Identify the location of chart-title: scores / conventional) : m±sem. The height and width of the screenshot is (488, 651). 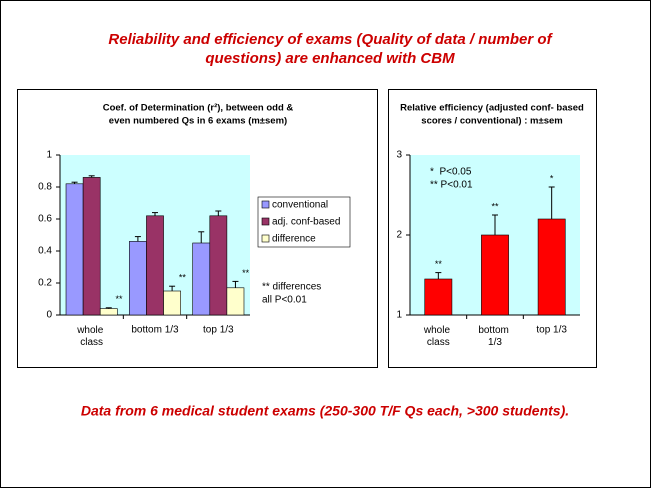
(491, 121).